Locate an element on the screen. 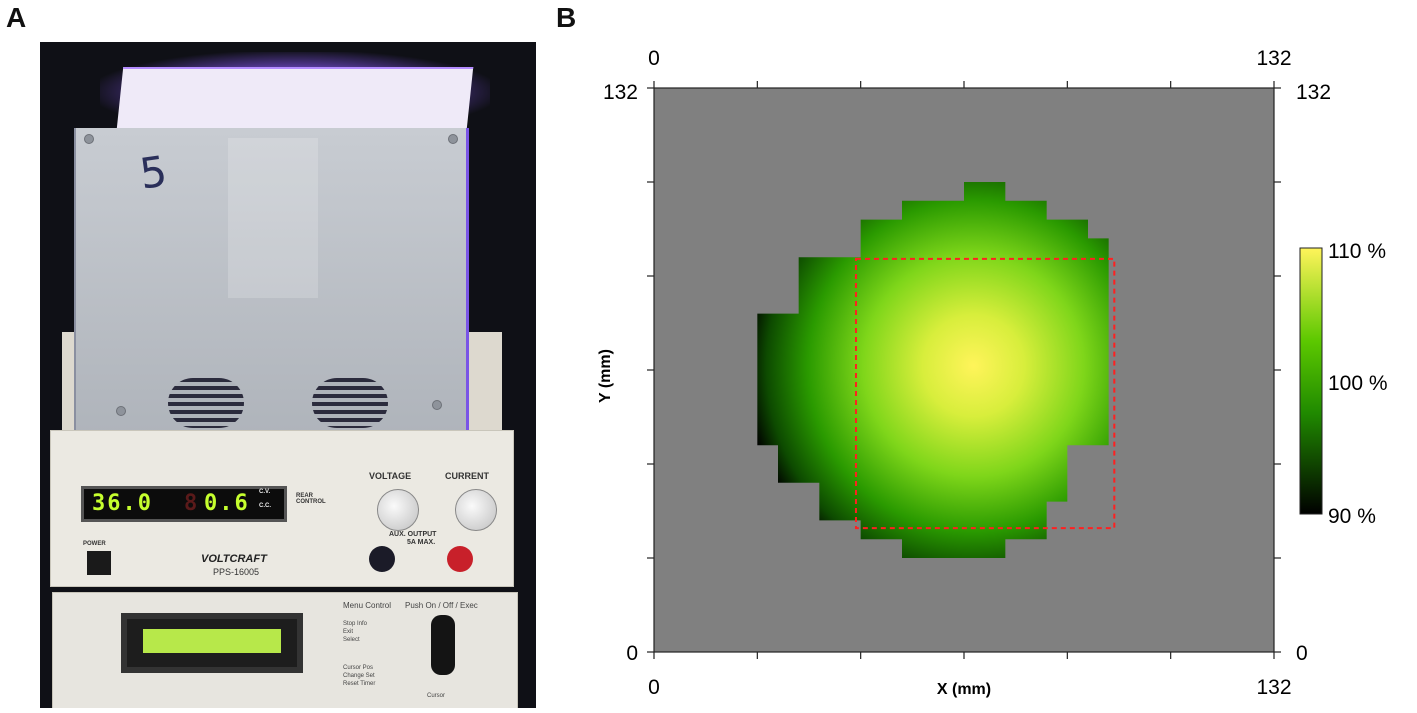 This screenshot has width=1417, height=713. current-knob is located at coordinates (476, 510).